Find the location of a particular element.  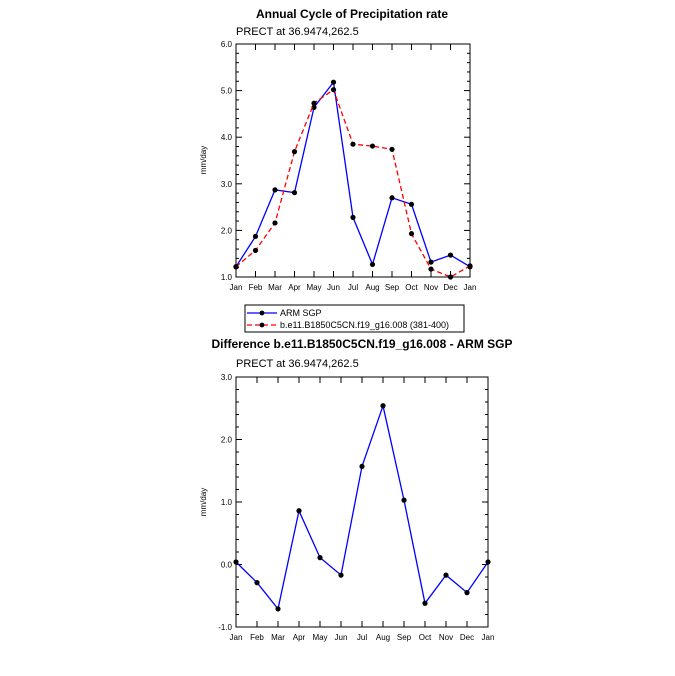

chart1-ylabel: mm/day is located at coordinates (203, 160).